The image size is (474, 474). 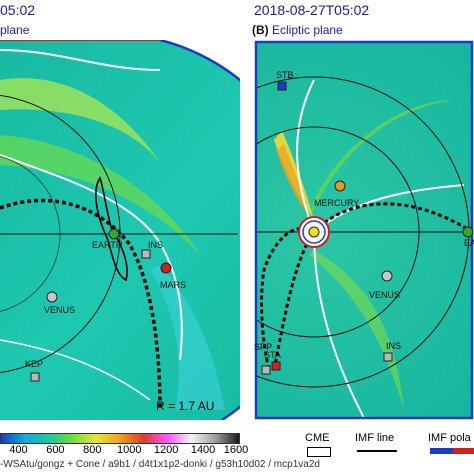 I want to click on left-time-label: 05:02, so click(x=18, y=10).